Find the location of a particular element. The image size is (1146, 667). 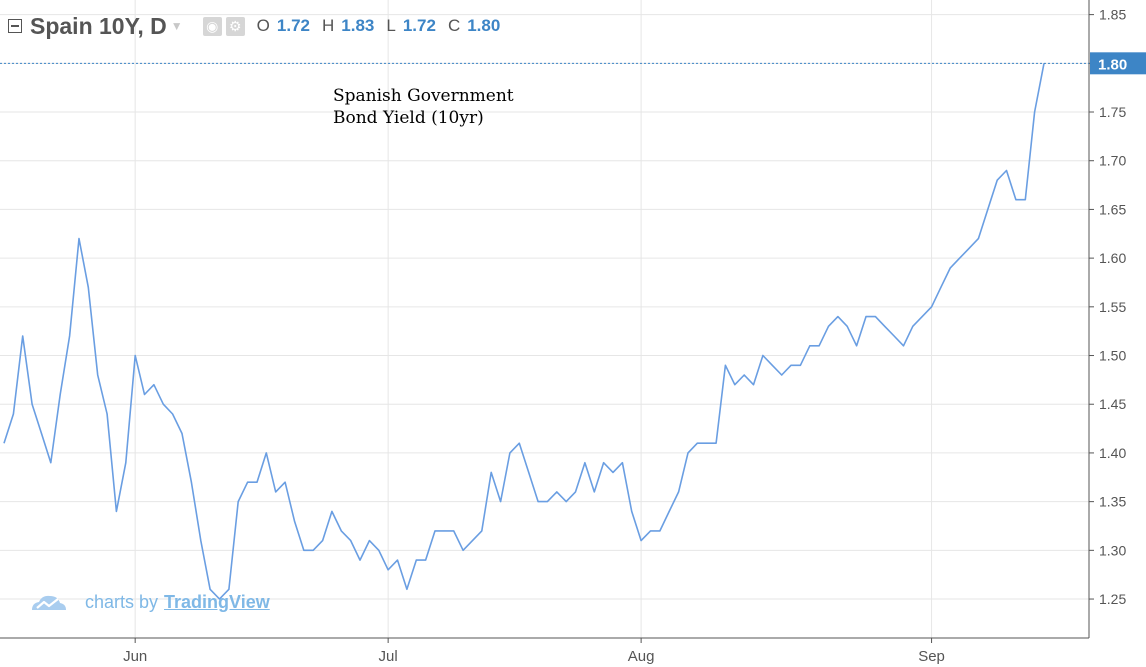

ohlc-low-label: L is located at coordinates (391, 25).